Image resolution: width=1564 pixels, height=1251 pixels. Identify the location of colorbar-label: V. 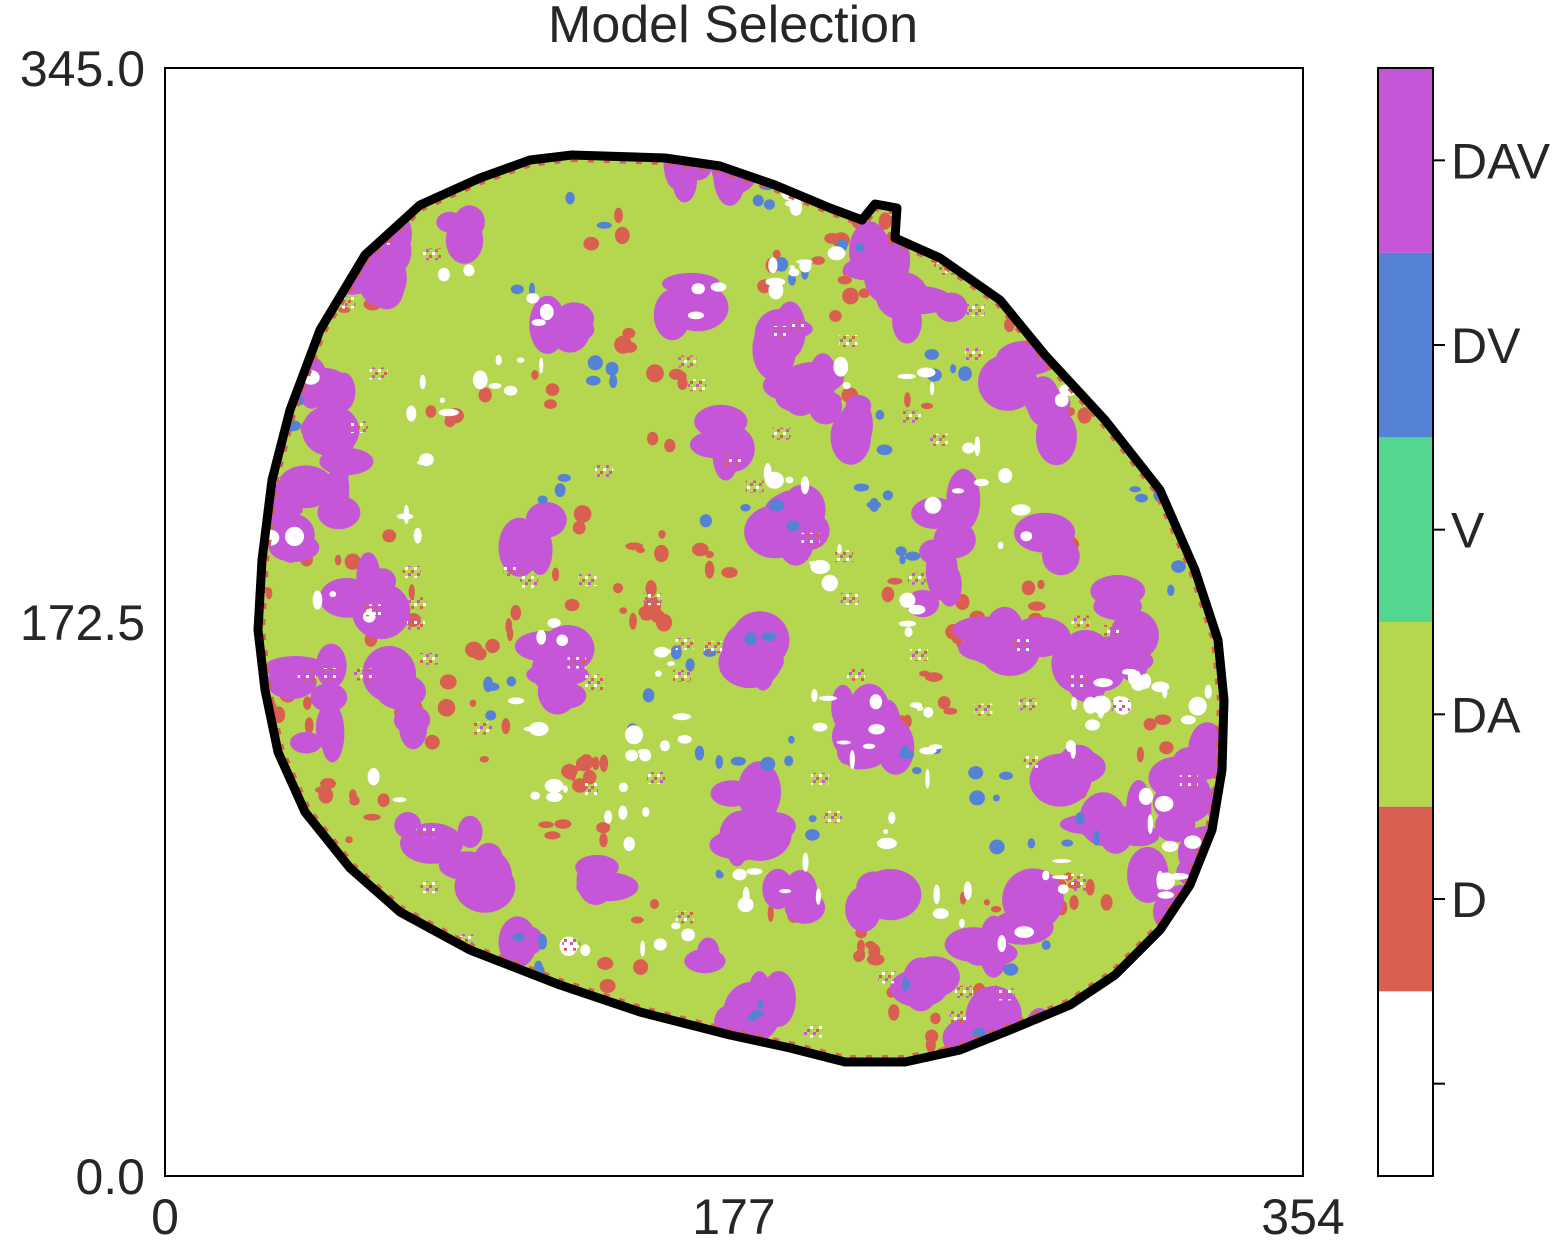
(1468, 531).